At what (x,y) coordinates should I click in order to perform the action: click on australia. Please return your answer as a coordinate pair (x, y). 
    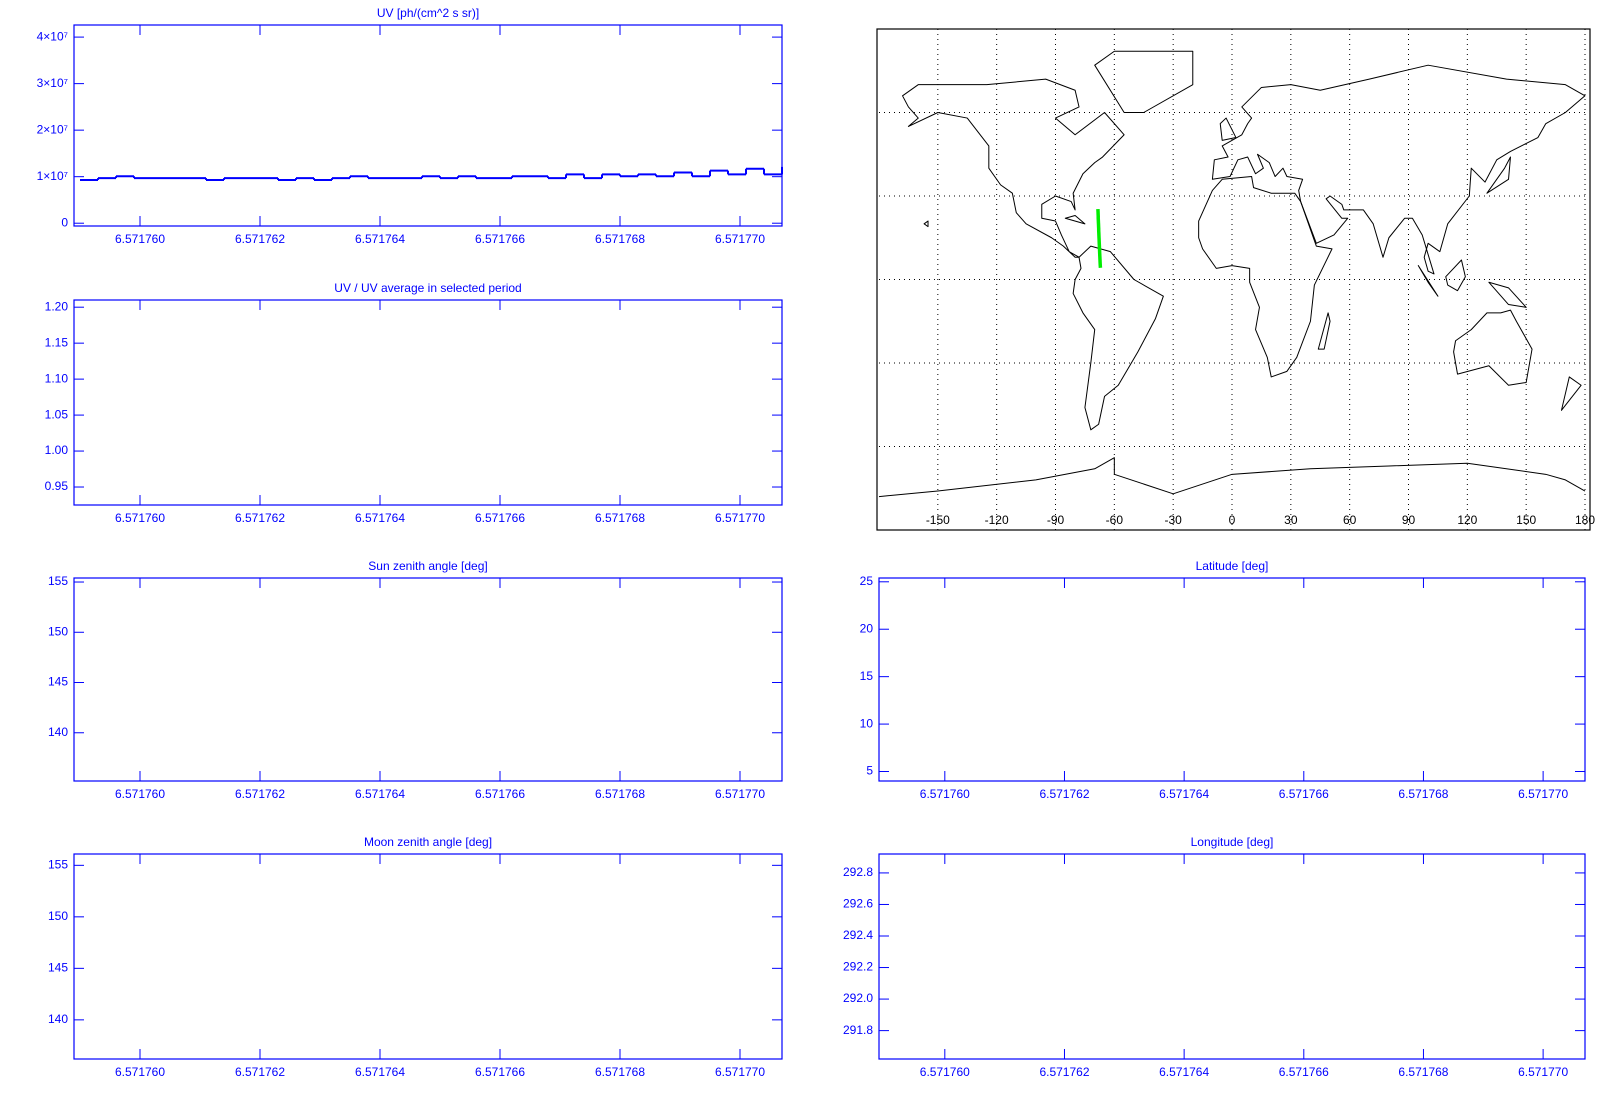
    Looking at the image, I should click on (1493, 347).